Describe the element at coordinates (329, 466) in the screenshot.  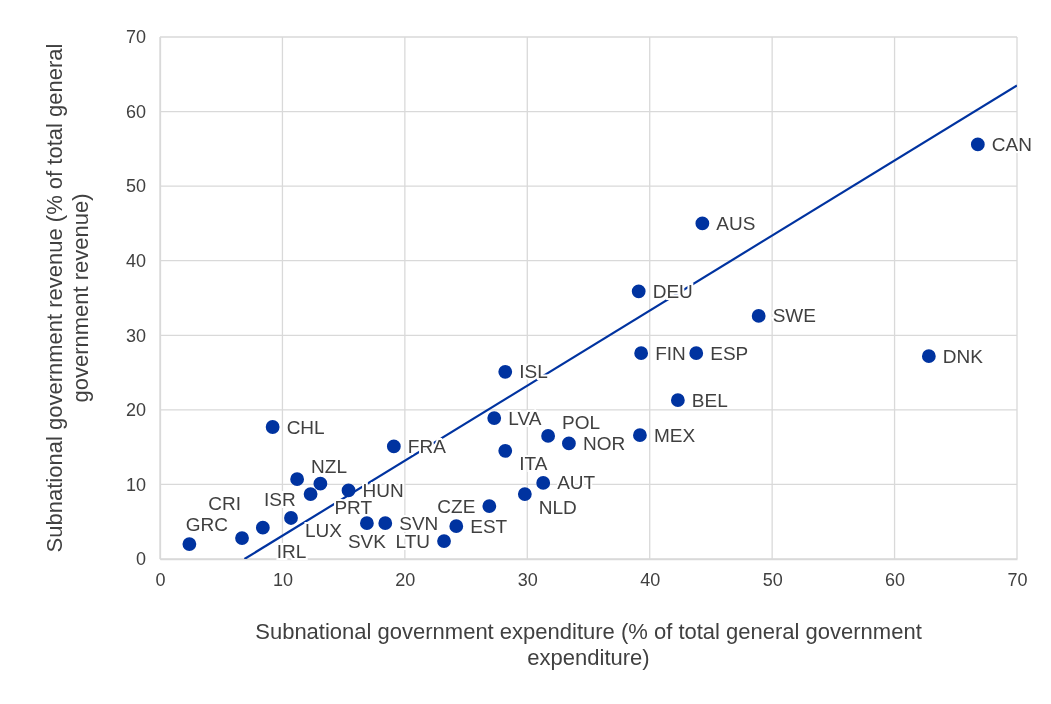
I see `annotation: NZL` at that location.